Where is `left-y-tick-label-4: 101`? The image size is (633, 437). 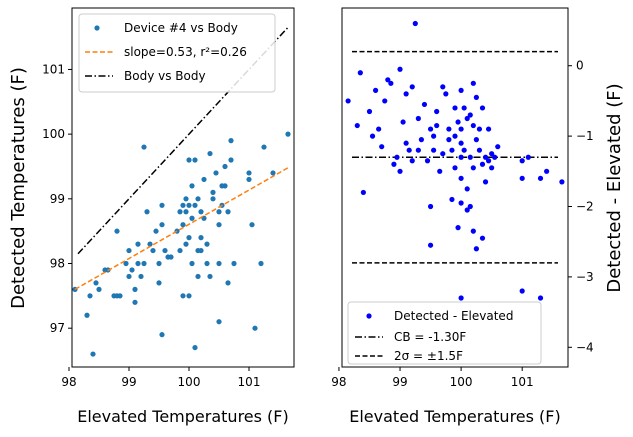
left-y-tick-label-4: 101 is located at coordinates (53, 69).